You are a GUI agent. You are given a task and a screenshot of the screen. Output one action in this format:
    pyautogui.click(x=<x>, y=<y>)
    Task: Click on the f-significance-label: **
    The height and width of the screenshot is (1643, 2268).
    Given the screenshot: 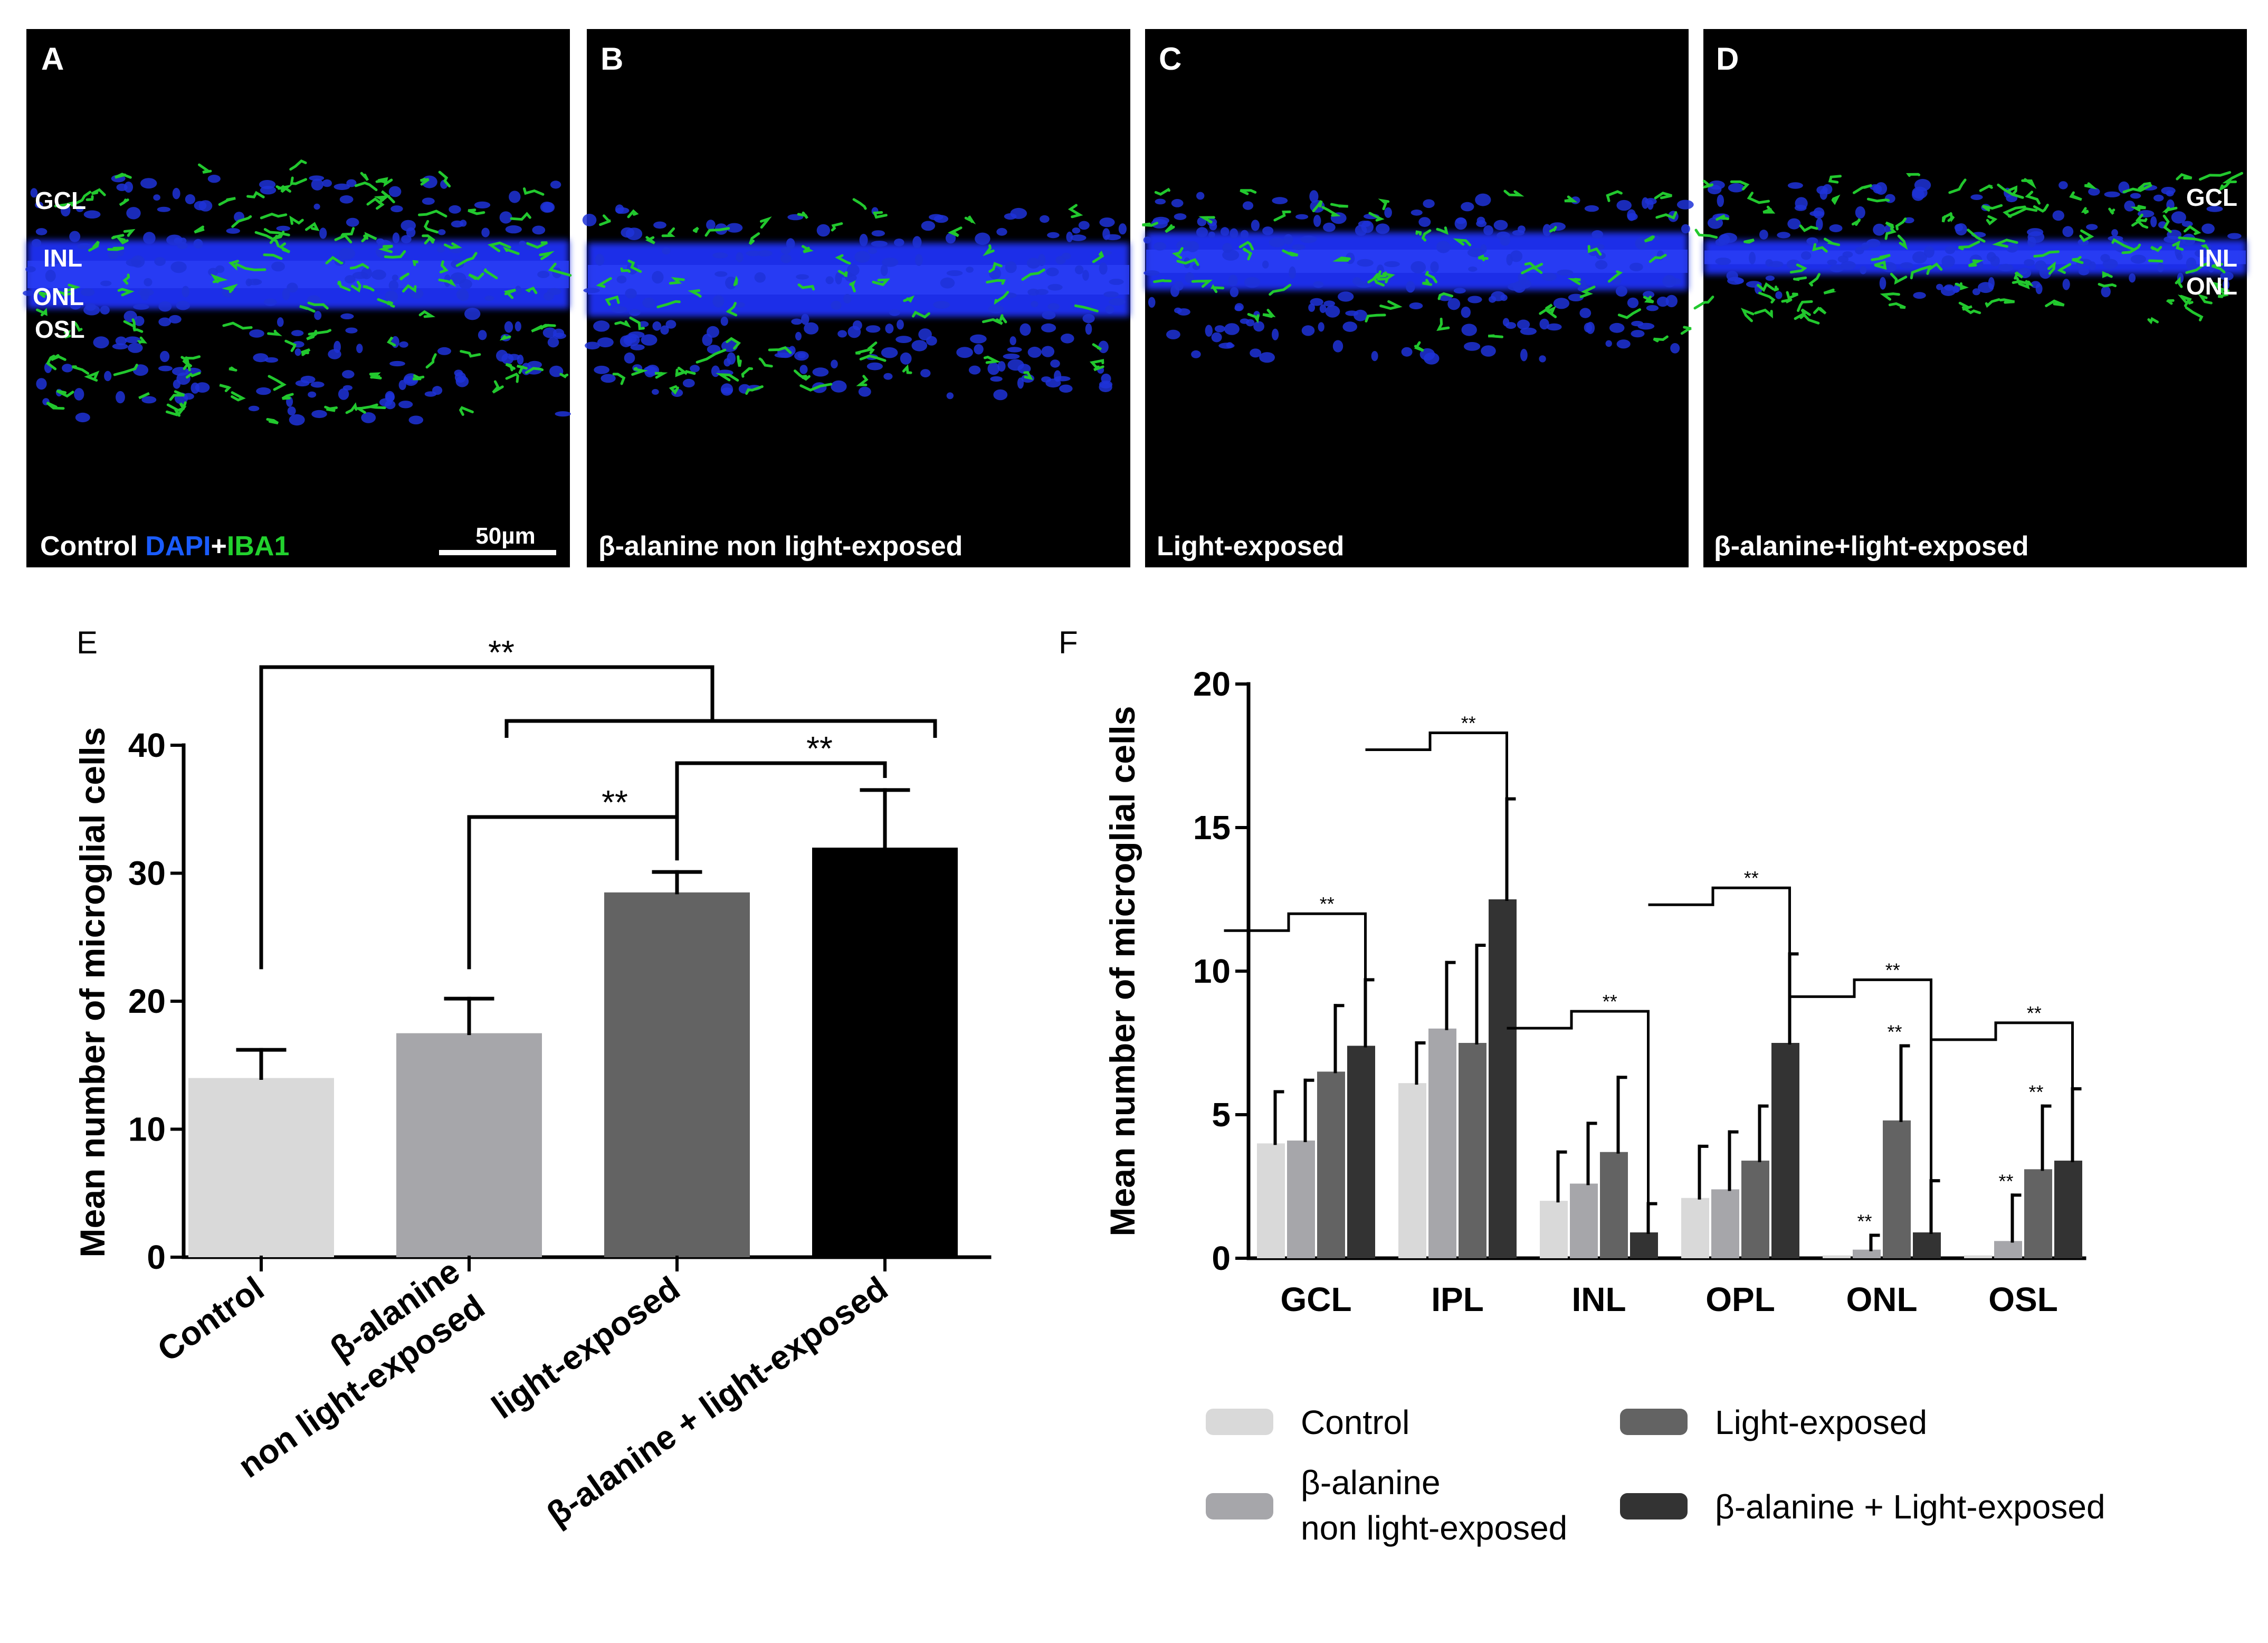 What is the action you would take?
    pyautogui.click(x=1893, y=970)
    